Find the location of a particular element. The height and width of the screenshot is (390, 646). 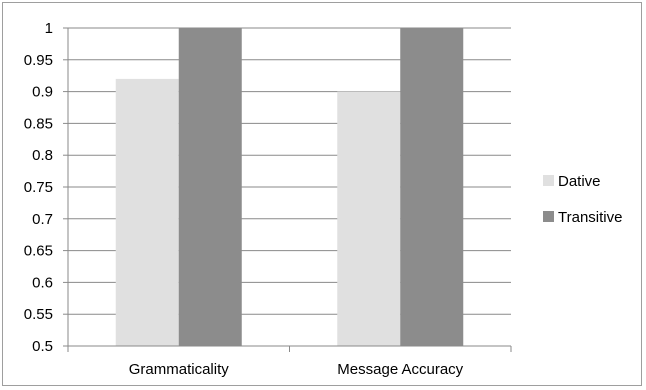

y-tick-labels: 0.5 0.55 0.6 0.65 0.7 0.75 0.8 0.85 0.9 0.95 1 is located at coordinates (38, 187).